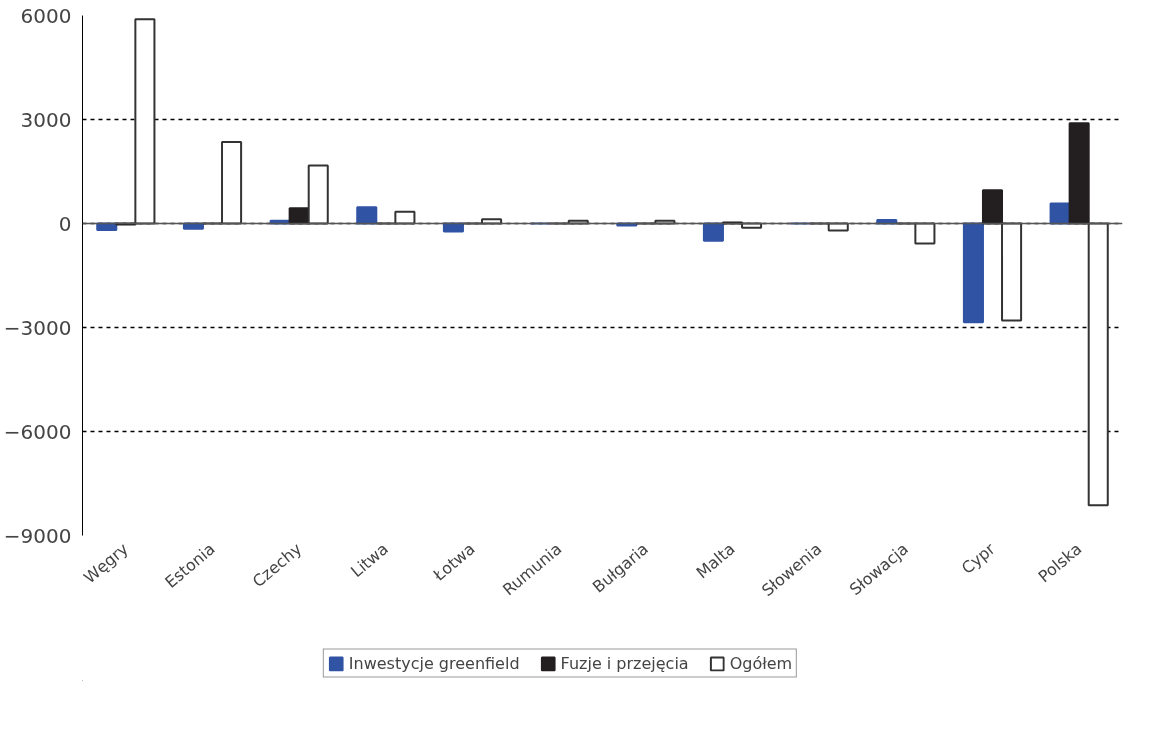  What do you see at coordinates (65, 223) in the screenshot?
I see `y-tick-label: 0` at bounding box center [65, 223].